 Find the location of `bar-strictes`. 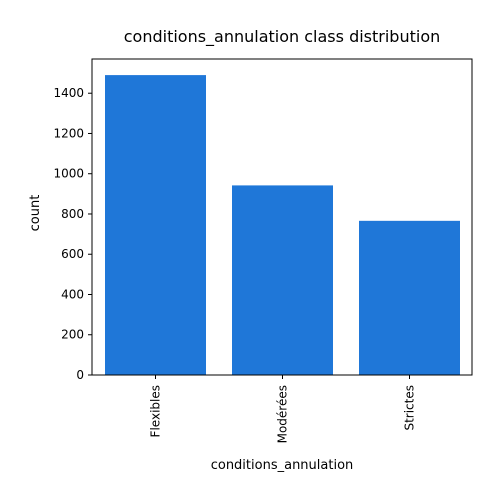

bar-strictes is located at coordinates (409, 297).